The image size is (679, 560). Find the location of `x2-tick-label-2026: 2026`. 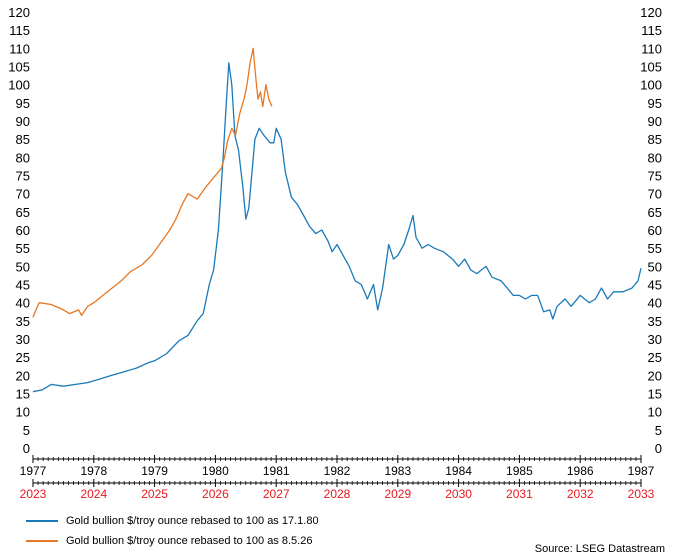

x2-tick-label-2026: 2026 is located at coordinates (215, 494).